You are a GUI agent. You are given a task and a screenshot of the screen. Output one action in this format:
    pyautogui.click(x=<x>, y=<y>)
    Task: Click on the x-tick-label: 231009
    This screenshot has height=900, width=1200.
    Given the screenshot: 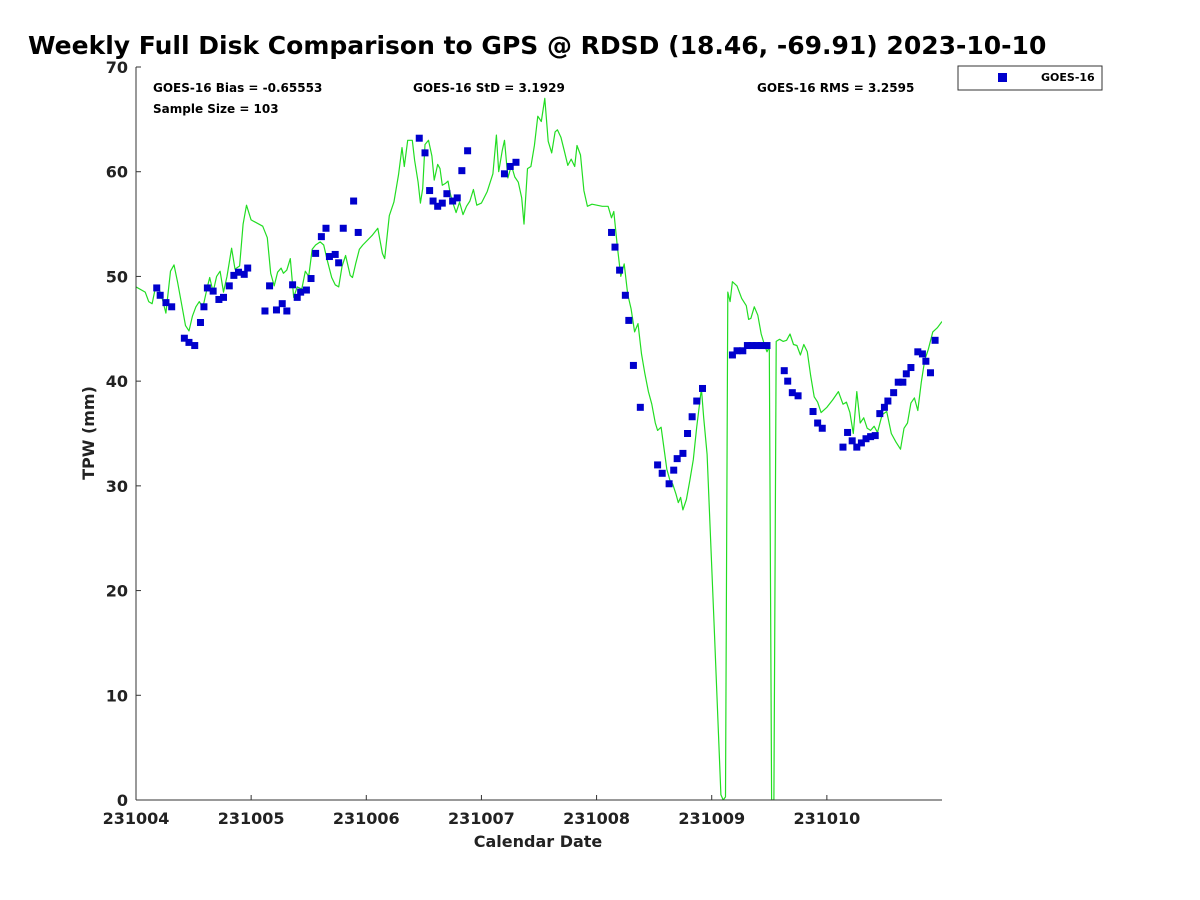 What is the action you would take?
    pyautogui.click(x=711, y=818)
    